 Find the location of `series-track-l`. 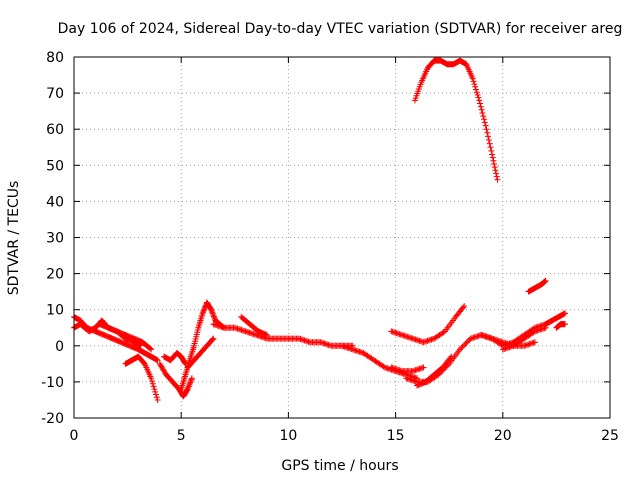

series-track-l is located at coordinates (407, 369).